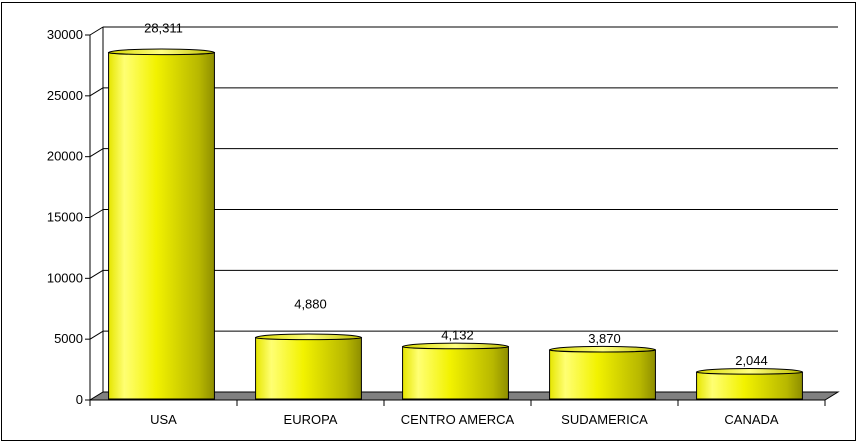  What do you see at coordinates (65, 217) in the screenshot?
I see `y-tick-label: 15000` at bounding box center [65, 217].